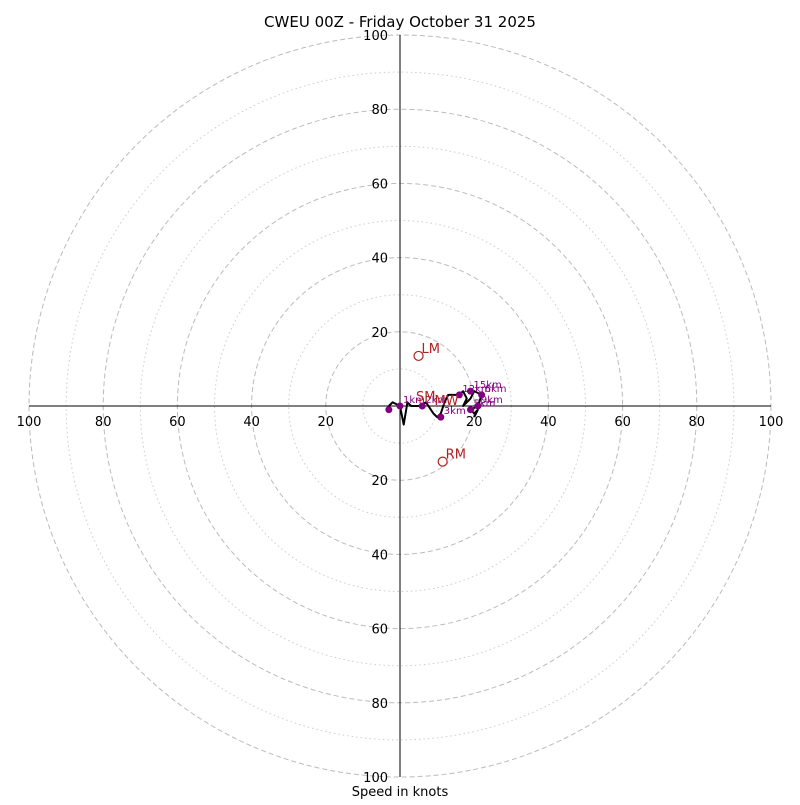  I want to click on tick-label-left: 20, so click(326, 422).